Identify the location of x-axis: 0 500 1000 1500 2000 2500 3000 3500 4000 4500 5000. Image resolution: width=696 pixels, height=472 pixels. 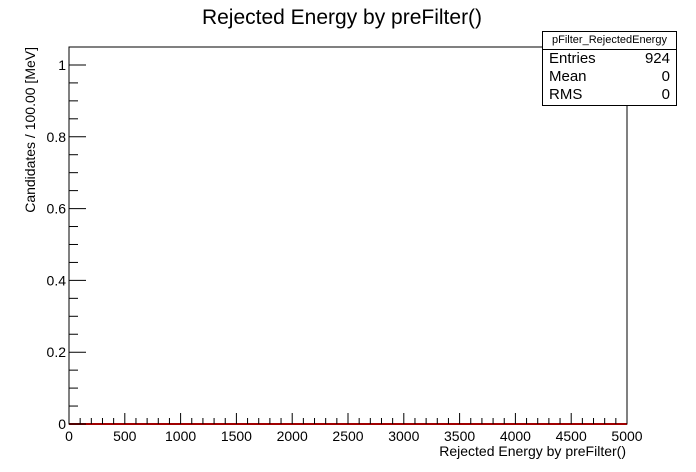
(354, 428).